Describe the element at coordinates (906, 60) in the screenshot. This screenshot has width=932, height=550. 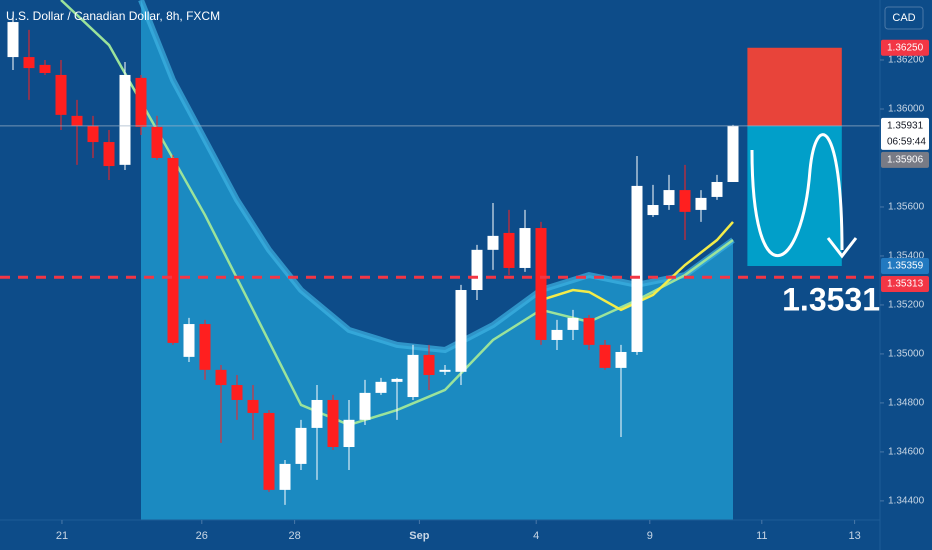
I see `y-tick-label: 1.36200` at that location.